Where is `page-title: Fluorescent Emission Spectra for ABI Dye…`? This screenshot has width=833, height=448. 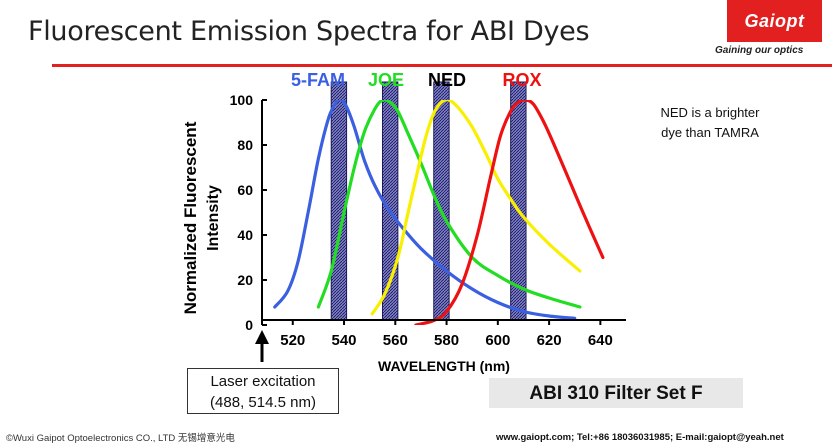
page-title: Fluorescent Emission Spectra for ABI Dye… is located at coordinates (309, 31).